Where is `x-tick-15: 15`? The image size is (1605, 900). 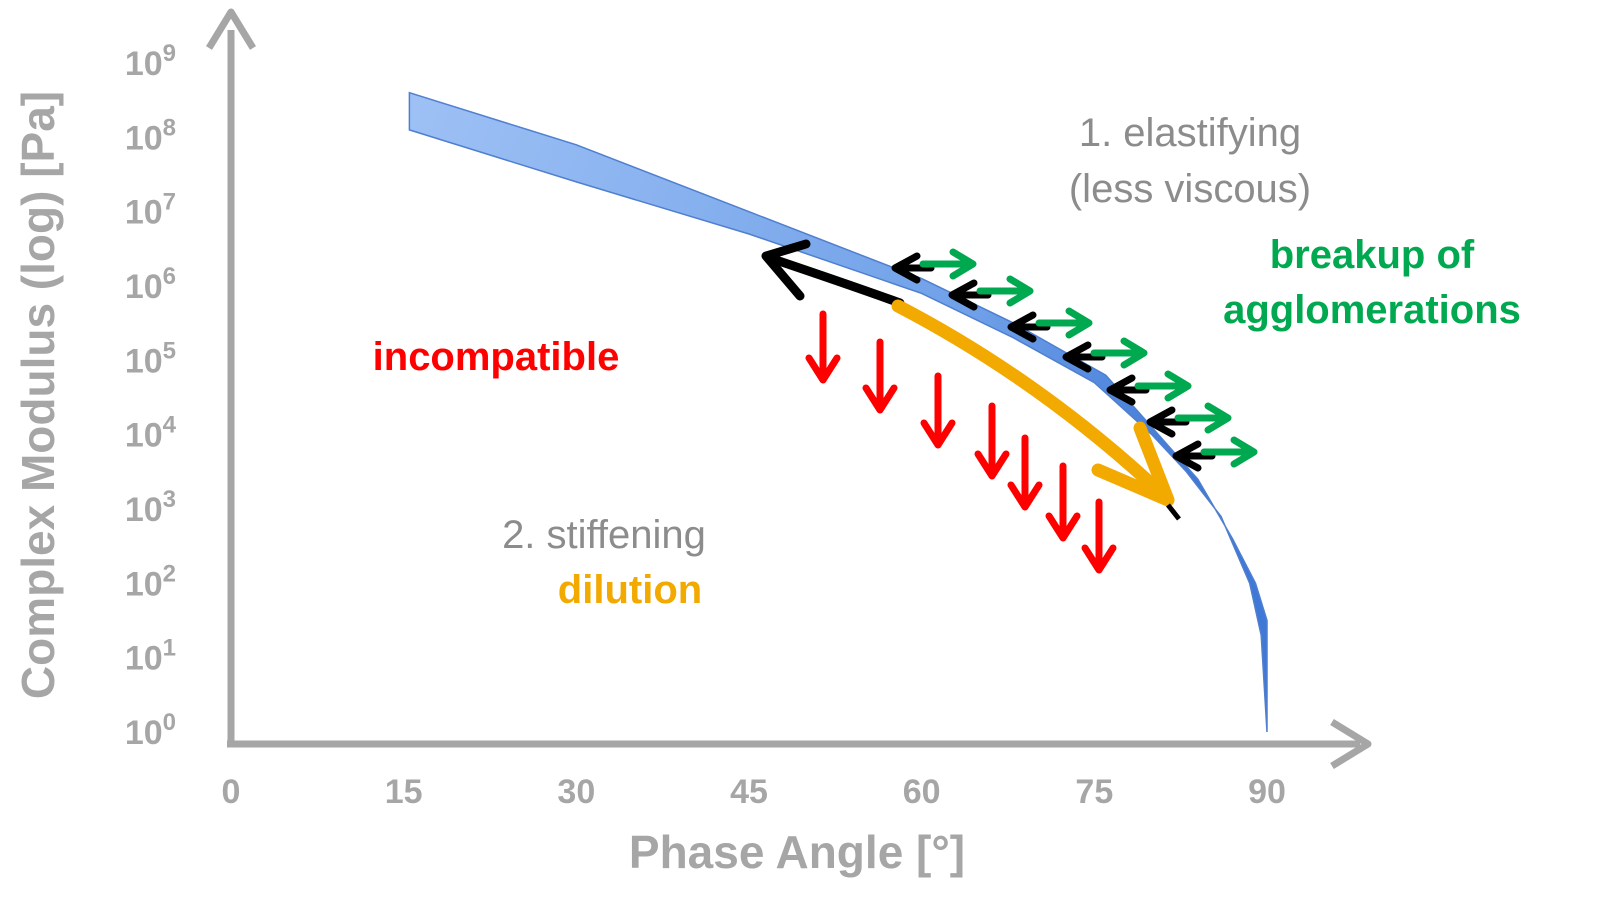 x-tick-15: 15 is located at coordinates (404, 792).